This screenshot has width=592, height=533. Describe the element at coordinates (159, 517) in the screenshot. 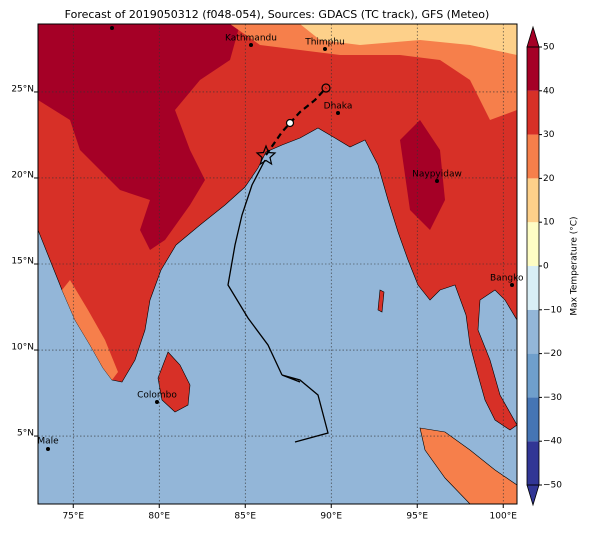

I see `x-tick-label: 80°E` at that location.